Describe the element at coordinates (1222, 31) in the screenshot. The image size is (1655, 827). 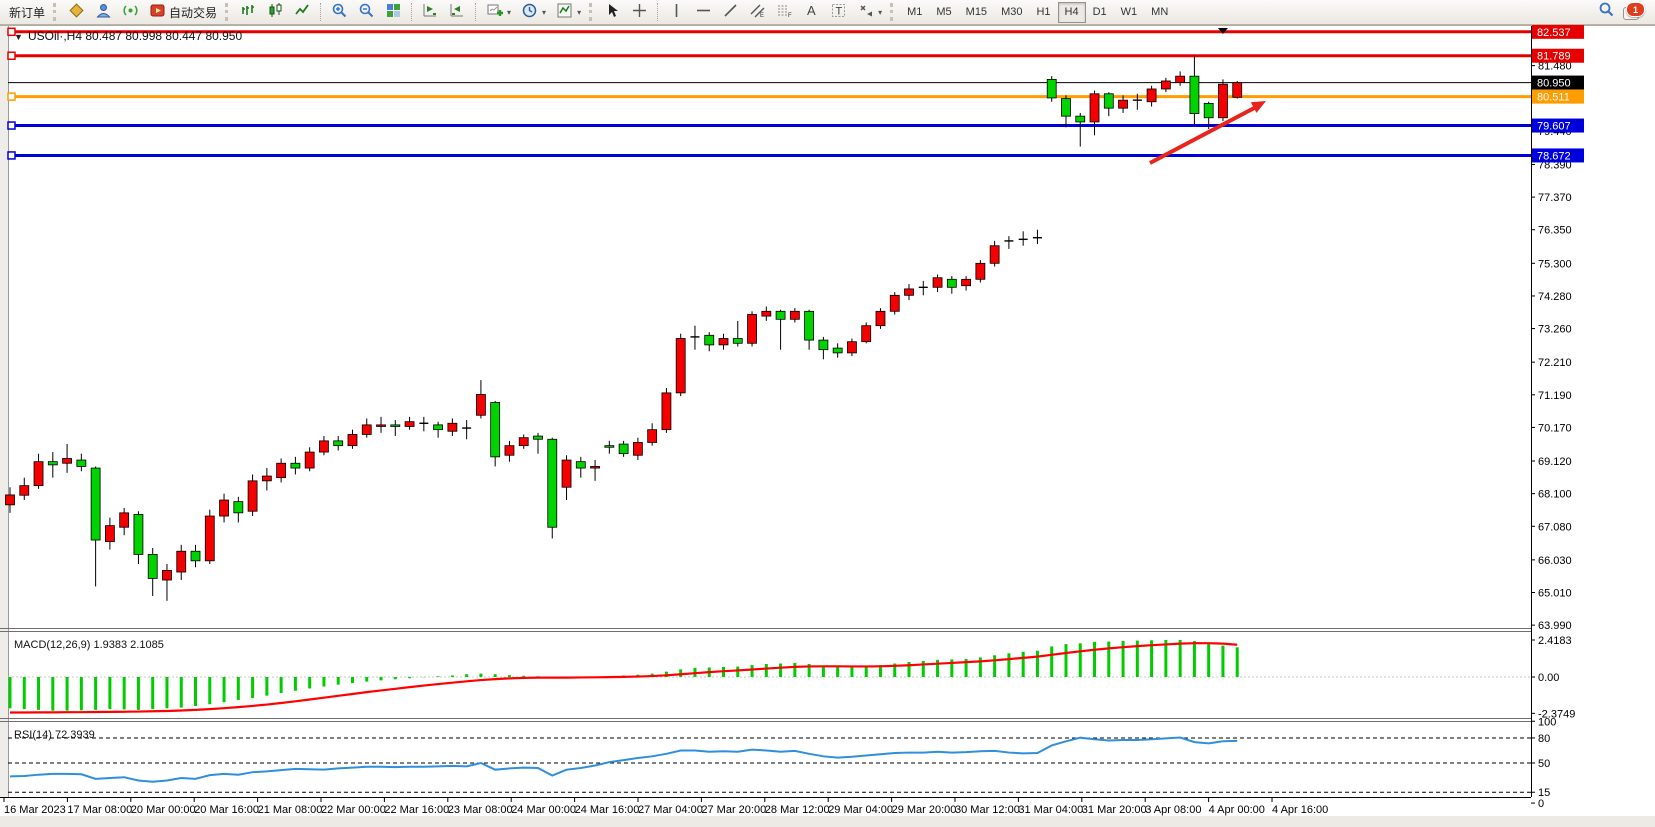
I see `chart-shift-marker` at that location.